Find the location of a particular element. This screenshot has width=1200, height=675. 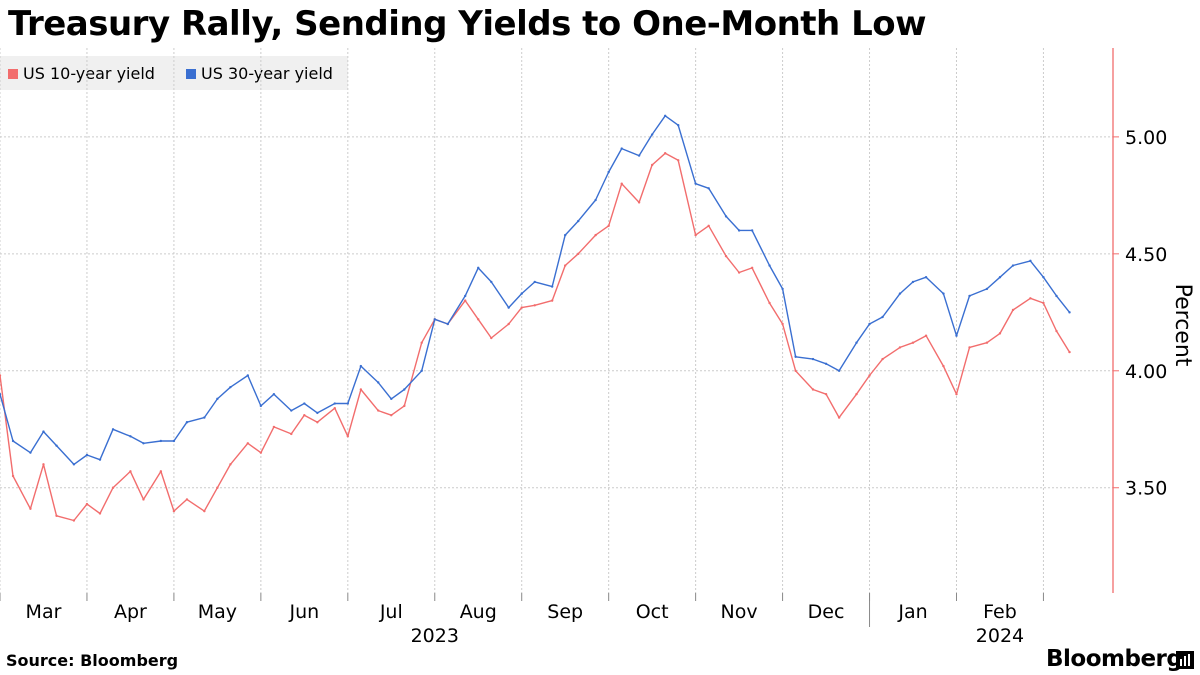

x-month-label: Apr is located at coordinates (130, 612).